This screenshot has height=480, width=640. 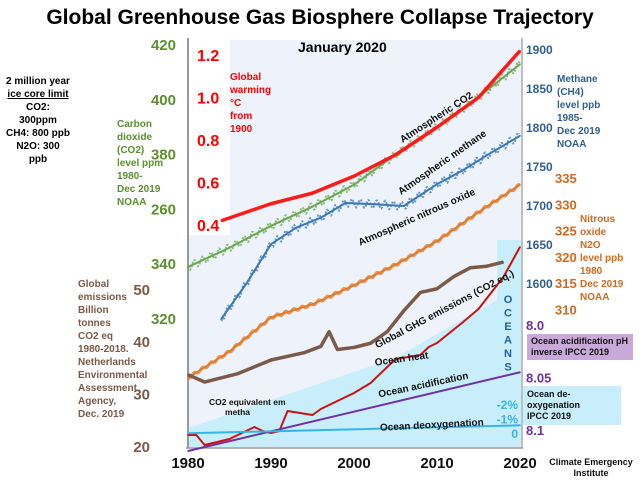 I want to click on methane-tick-label: 1800, so click(x=539, y=128).